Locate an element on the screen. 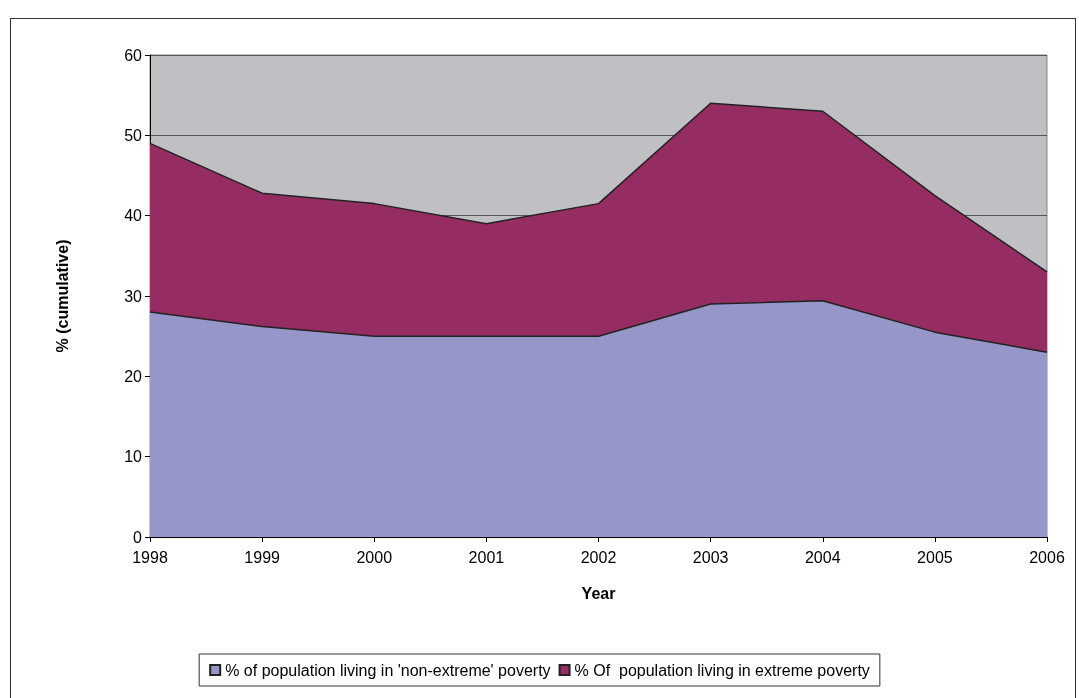 The image size is (1079, 698). x-tick-label: 2005 is located at coordinates (935, 557).